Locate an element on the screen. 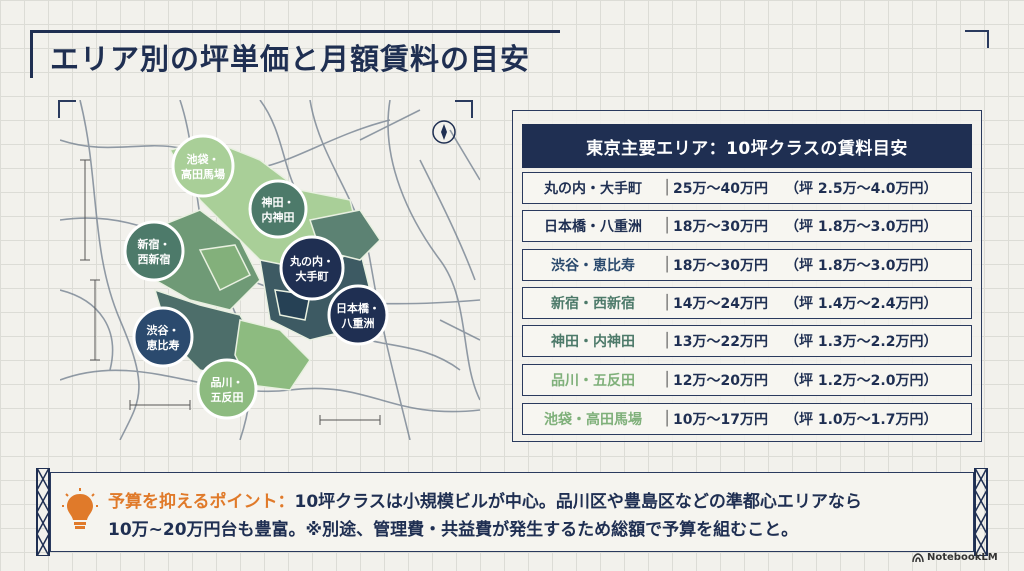 This screenshot has height=571, width=1024. badge-shinjuku: 新宿・ 西新宿 is located at coordinates (154, 251).